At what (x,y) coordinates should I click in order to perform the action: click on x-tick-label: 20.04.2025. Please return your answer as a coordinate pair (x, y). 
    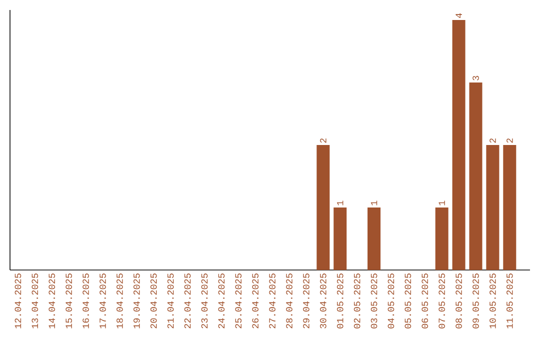
    Looking at the image, I should click on (153, 301).